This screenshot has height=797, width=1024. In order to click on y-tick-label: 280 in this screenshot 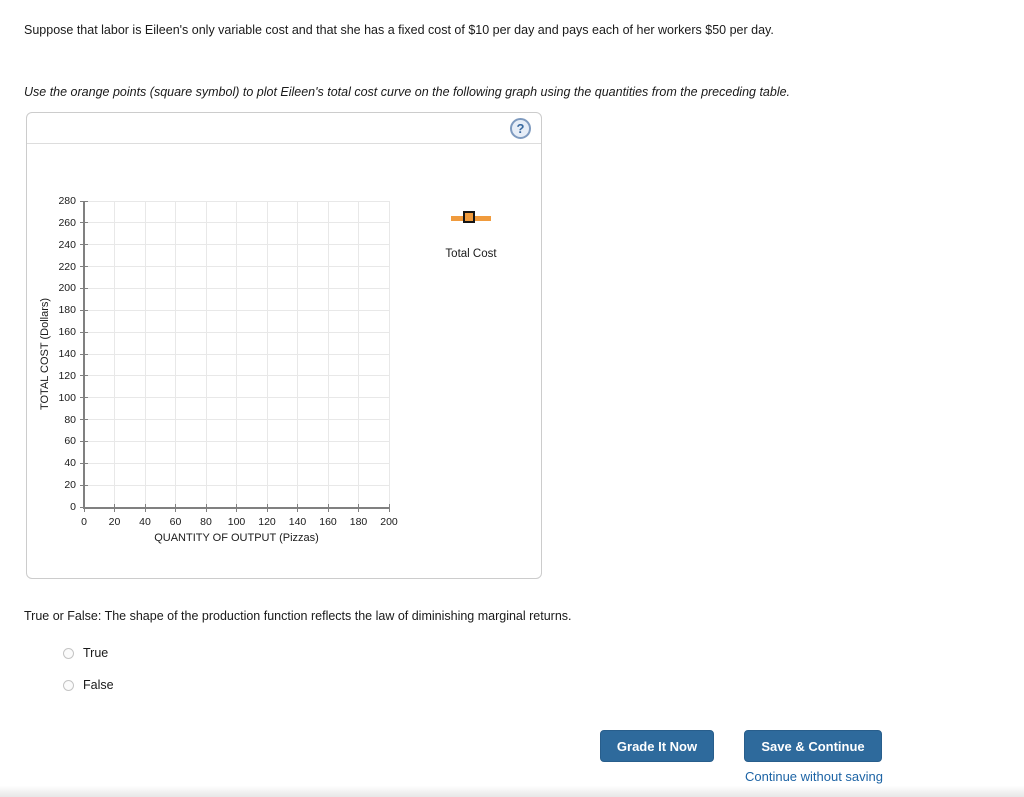, I will do `click(67, 201)`.